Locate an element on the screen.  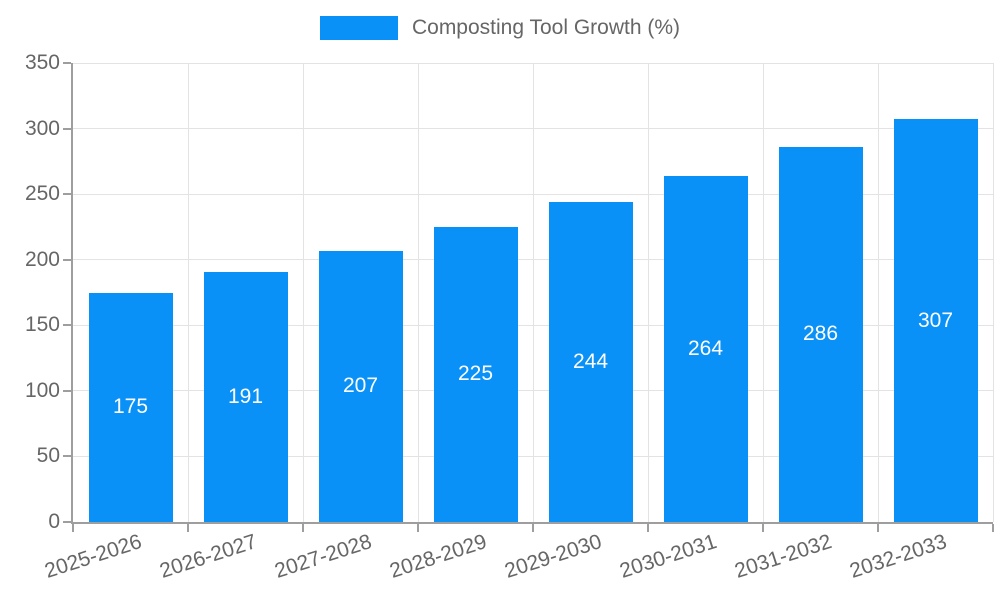
chart-legend-item: Composting Tool Growth (%) is located at coordinates (500, 28).